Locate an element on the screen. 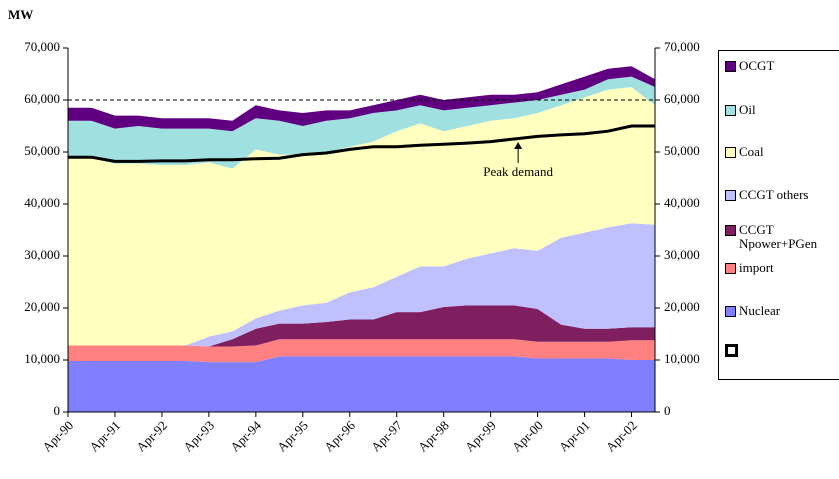 This screenshot has height=479, width=839. x-tick-label: Apr-02 is located at coordinates (621, 436).